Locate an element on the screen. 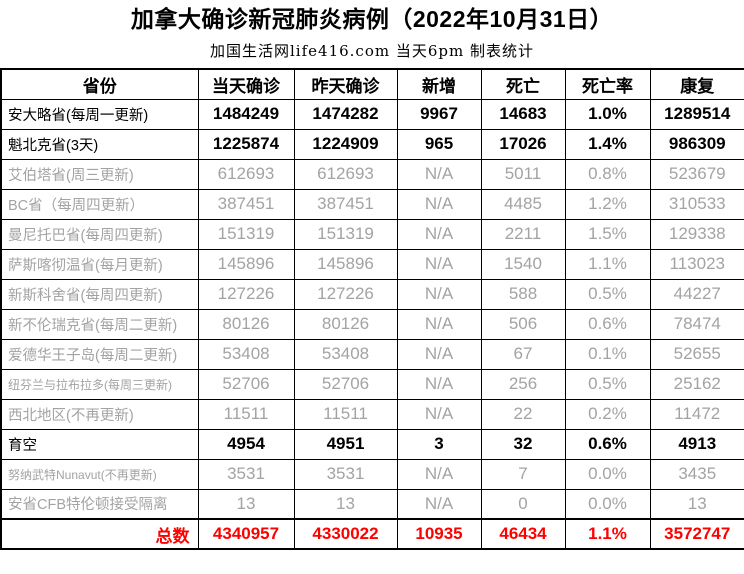  yesterday-confirmed-cell: 53408 is located at coordinates (345, 354).